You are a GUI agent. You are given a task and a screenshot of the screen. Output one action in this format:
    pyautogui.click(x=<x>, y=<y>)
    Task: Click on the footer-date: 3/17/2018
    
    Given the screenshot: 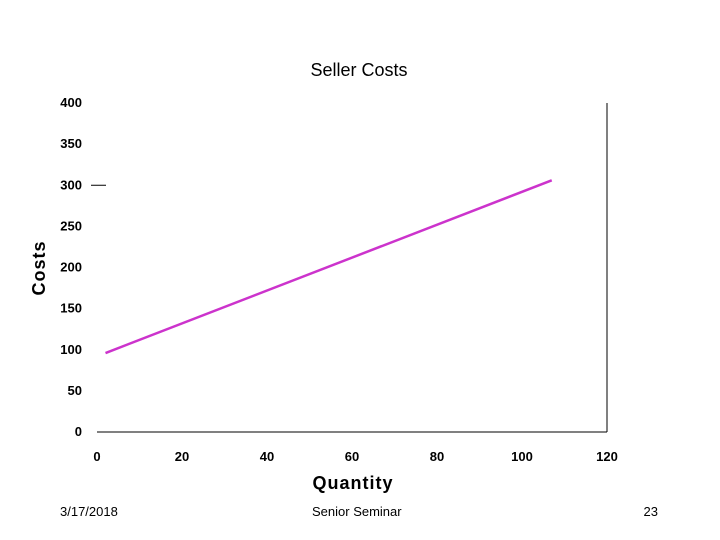 What is the action you would take?
    pyautogui.click(x=89, y=511)
    